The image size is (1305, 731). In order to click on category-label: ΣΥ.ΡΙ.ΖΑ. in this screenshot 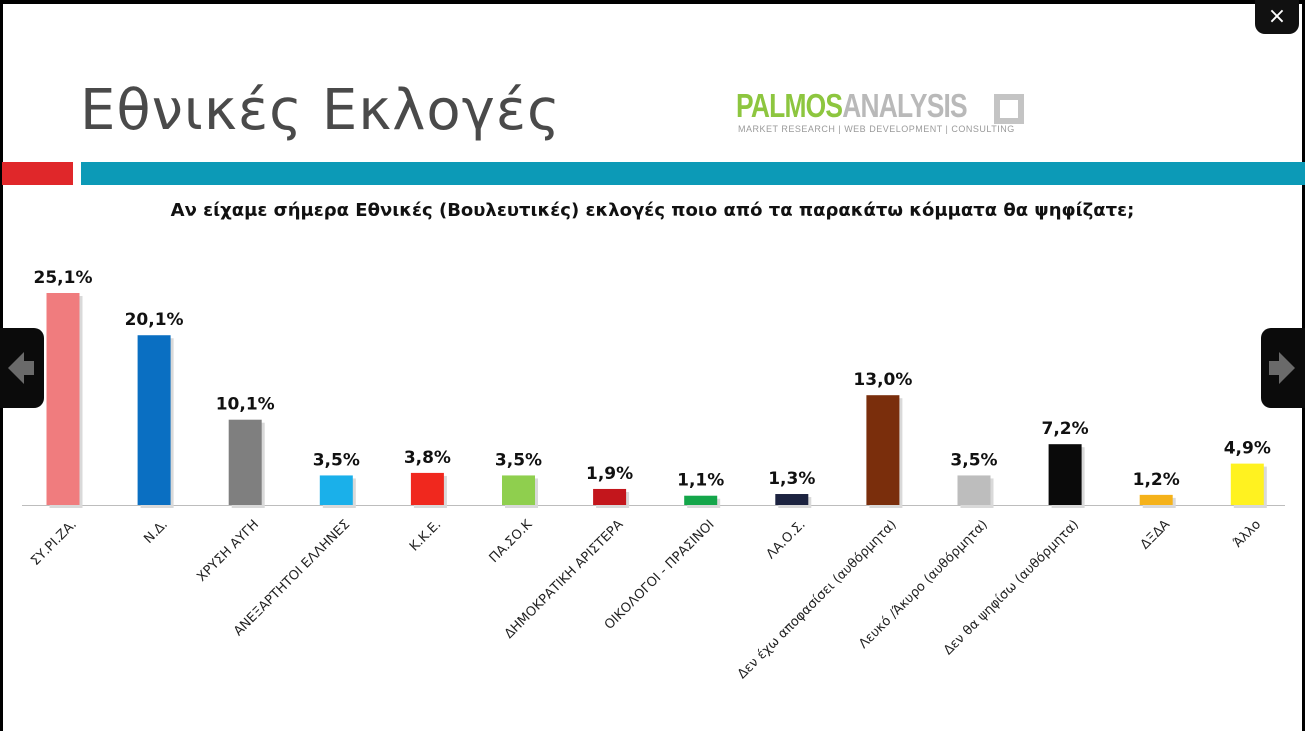, I will do `click(54, 543)`.